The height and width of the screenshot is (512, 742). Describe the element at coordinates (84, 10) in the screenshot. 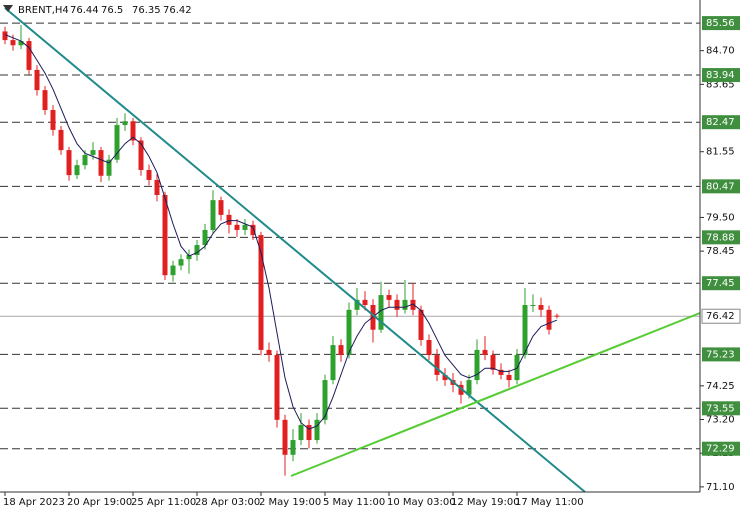

I see `header-open: 76.44` at that location.